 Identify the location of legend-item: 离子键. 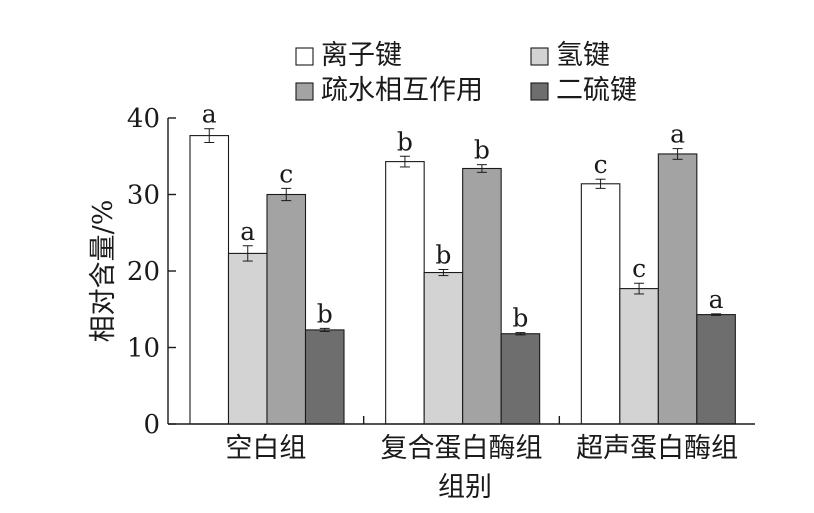
(348, 55).